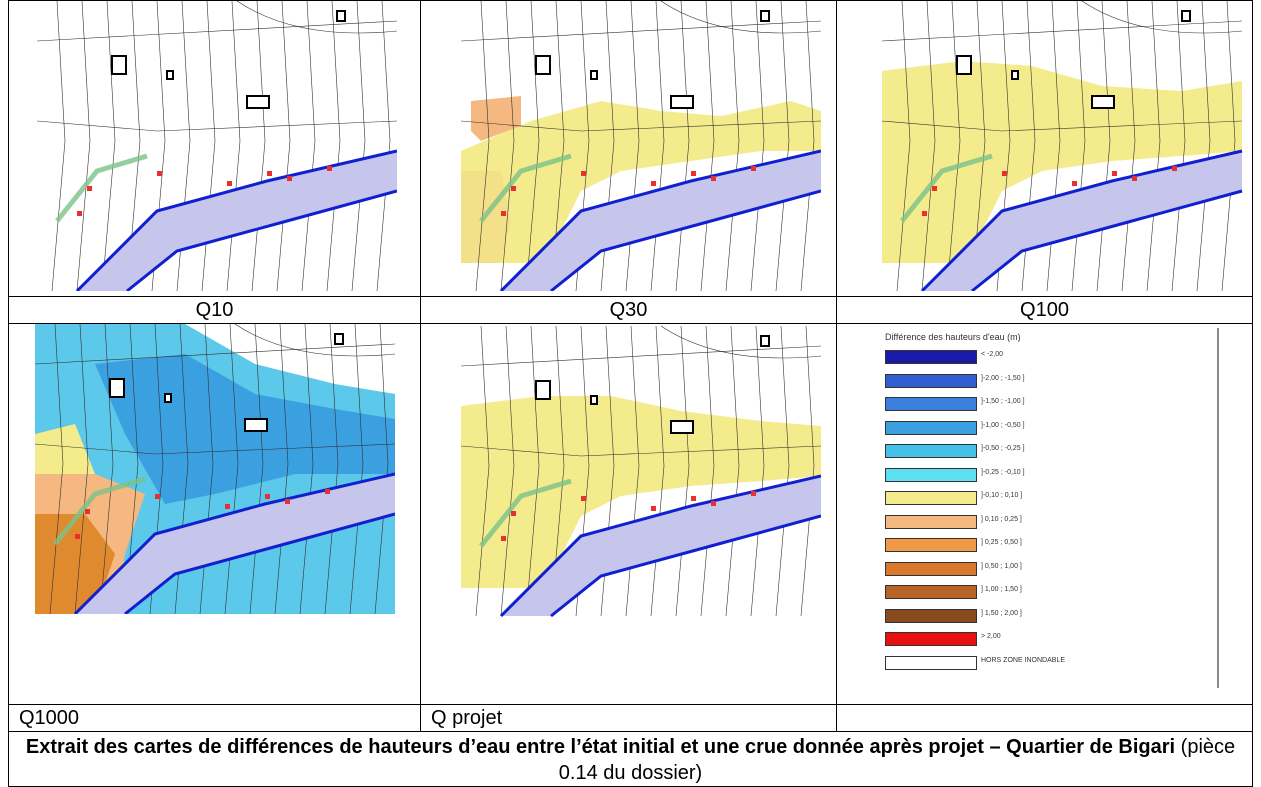  Describe the element at coordinates (1003, 401) in the screenshot. I see `legend-label: ]-1,50 ; -1,00 ]` at that location.